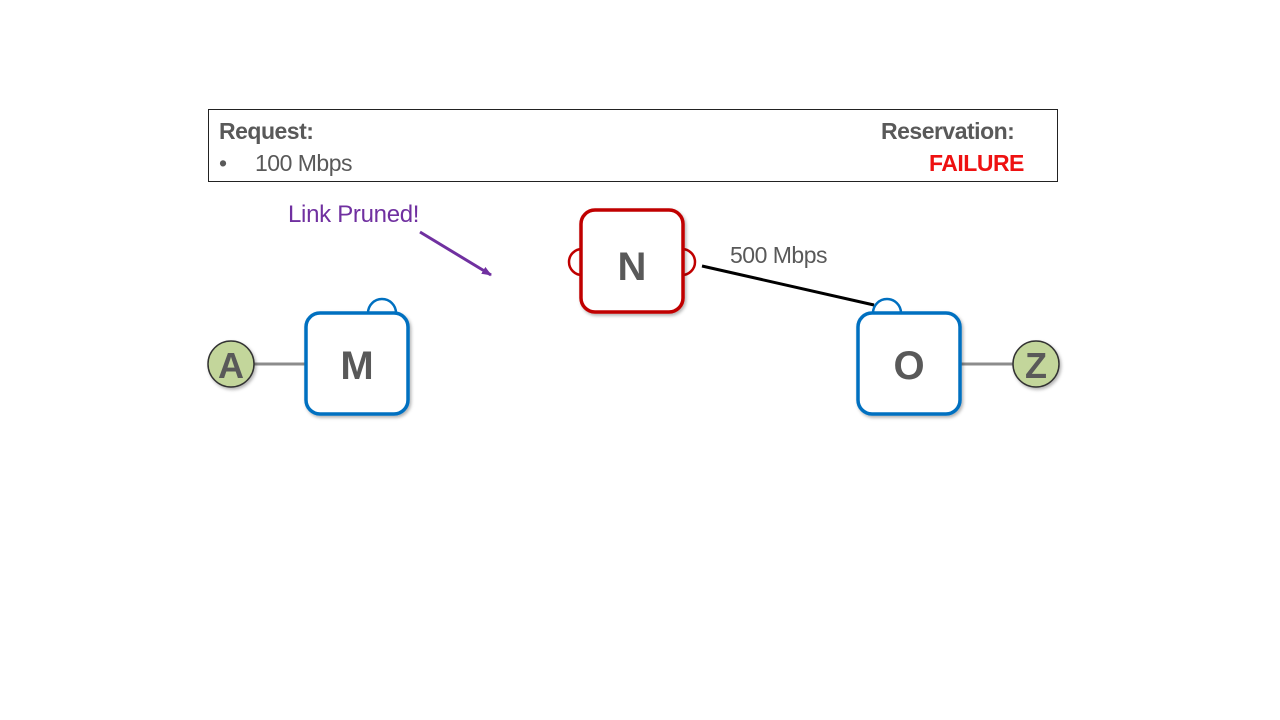 This screenshot has height=720, width=1280. I want to click on router-m: M, so click(357, 356).